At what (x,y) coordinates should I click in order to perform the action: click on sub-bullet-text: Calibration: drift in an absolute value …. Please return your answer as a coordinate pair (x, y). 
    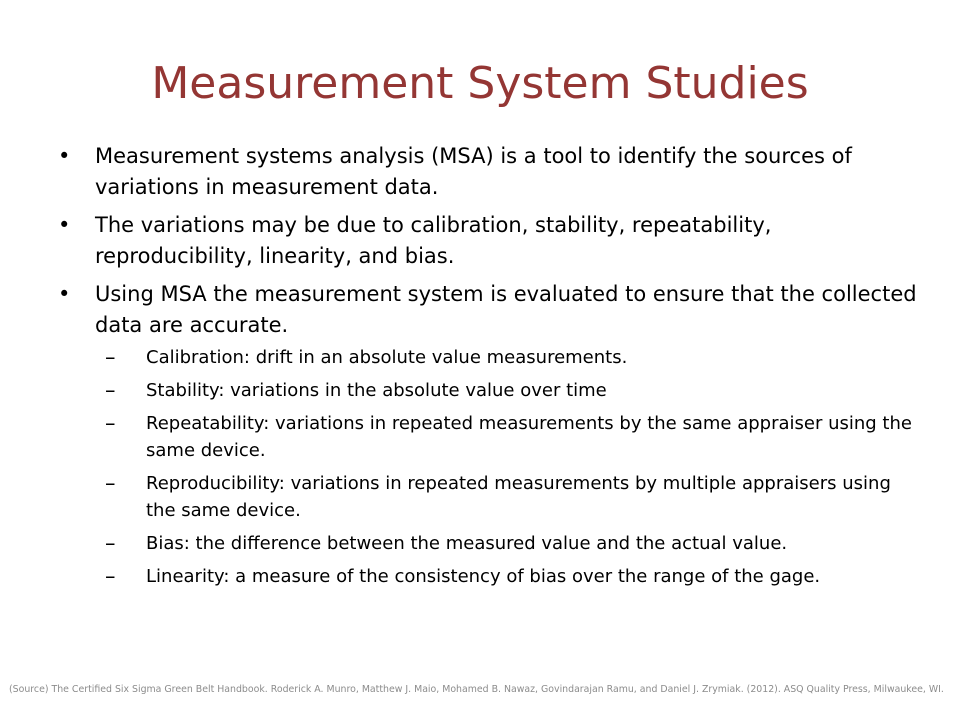
    Looking at the image, I should click on (387, 357).